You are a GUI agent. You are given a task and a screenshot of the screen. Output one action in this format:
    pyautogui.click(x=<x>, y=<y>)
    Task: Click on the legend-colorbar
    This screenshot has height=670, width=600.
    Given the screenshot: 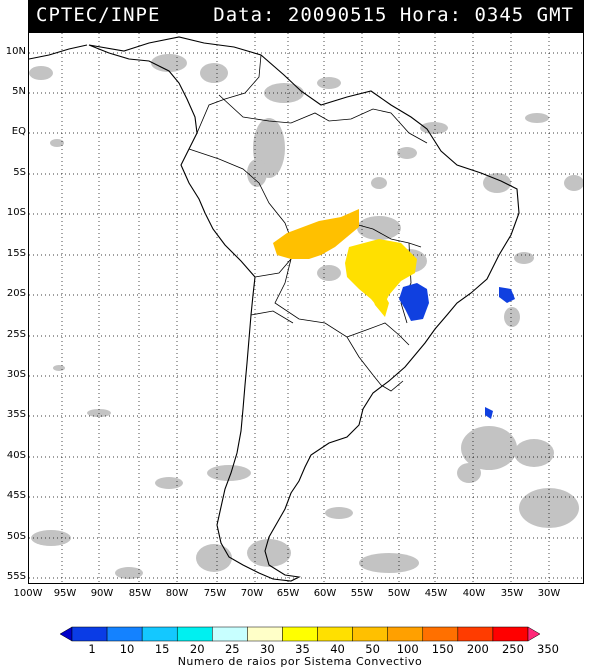 What is the action you would take?
    pyautogui.click(x=300, y=634)
    